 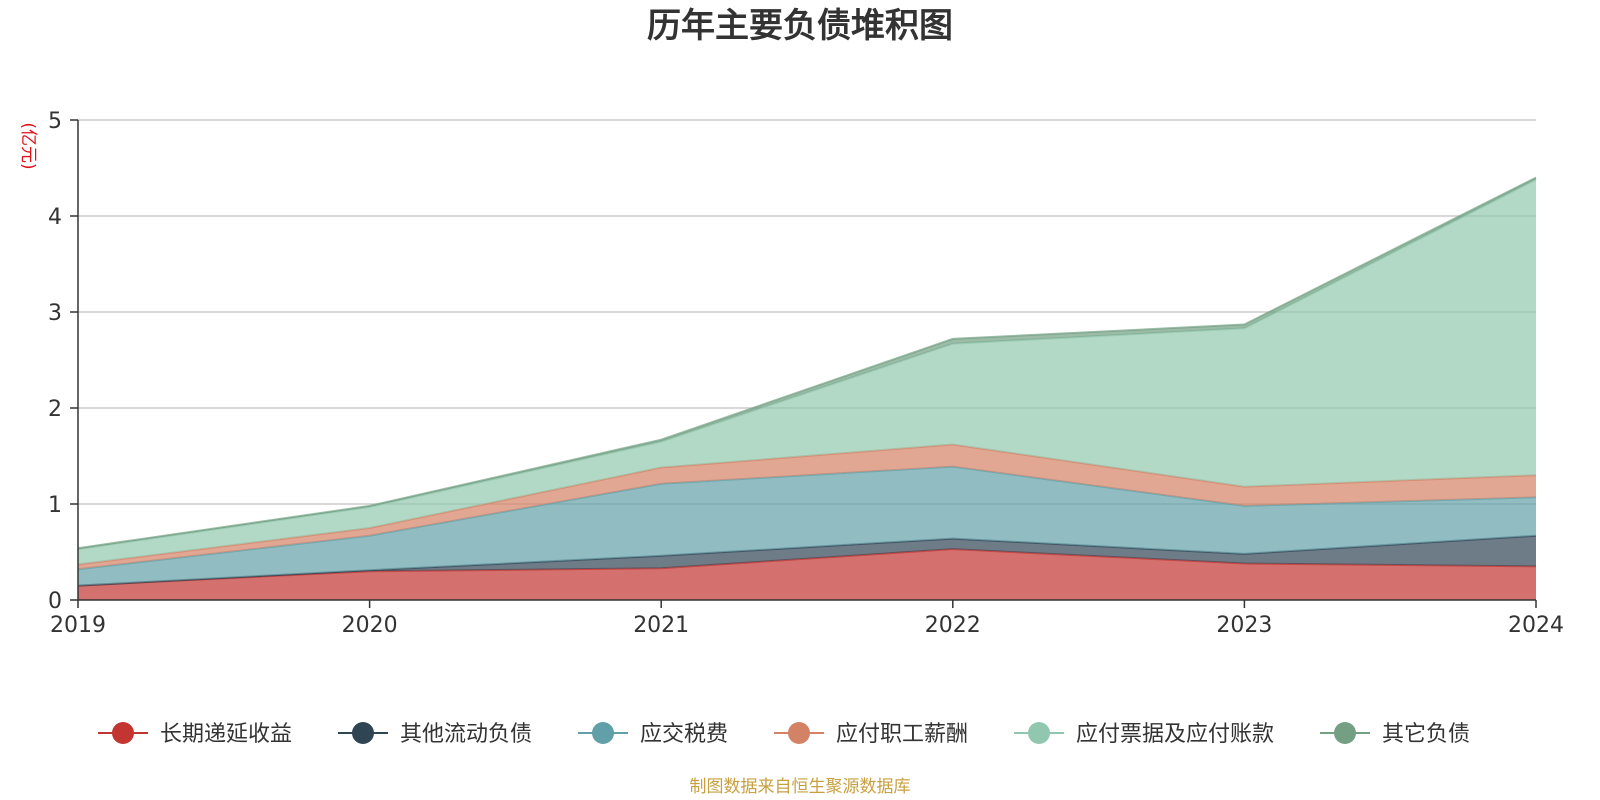 I want to click on legend-label: 长期递延收益, so click(x=226, y=734).